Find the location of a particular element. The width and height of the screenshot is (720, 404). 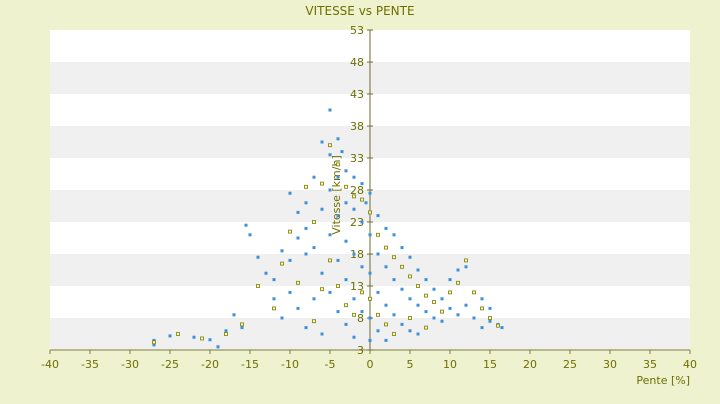

x-tick-label: 35 is located at coordinates (650, 364).